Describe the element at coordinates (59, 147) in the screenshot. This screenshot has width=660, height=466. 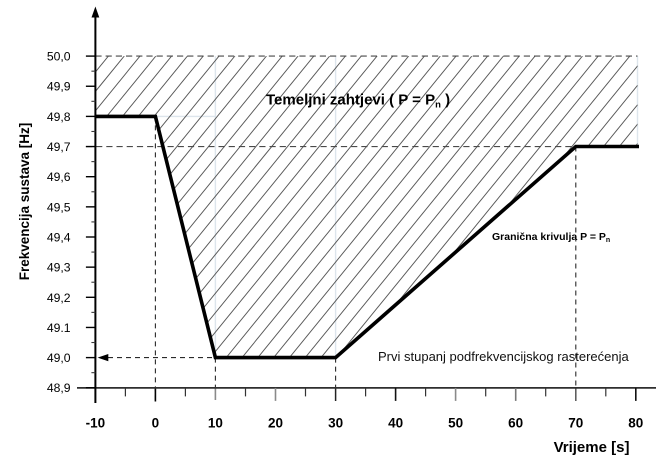
I see `svg-text: 49,7` at that location.